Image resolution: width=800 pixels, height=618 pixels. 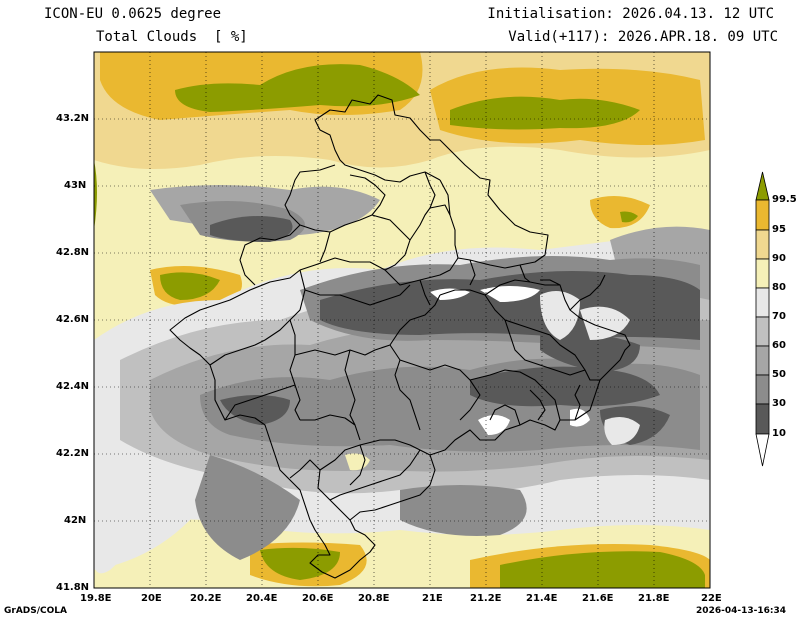 What do you see at coordinates (762, 186) in the screenshot?
I see `legend-swatch-top` at bounding box center [762, 186].